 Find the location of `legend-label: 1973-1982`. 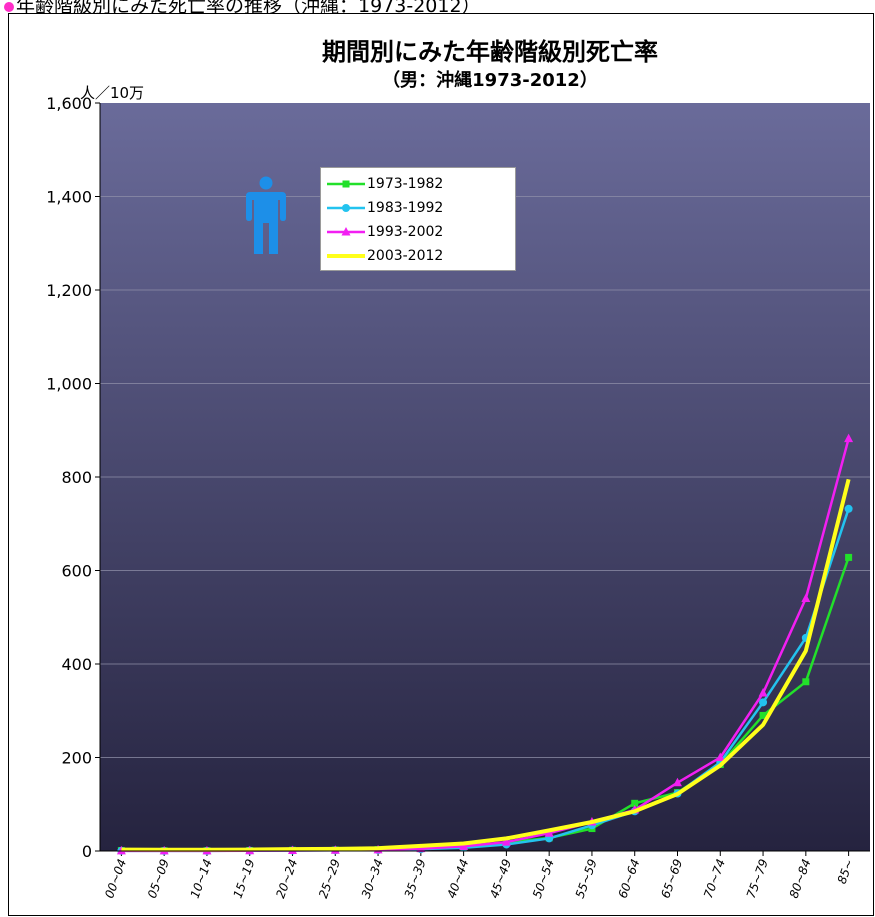

legend-label: 1973-1982 is located at coordinates (405, 184).